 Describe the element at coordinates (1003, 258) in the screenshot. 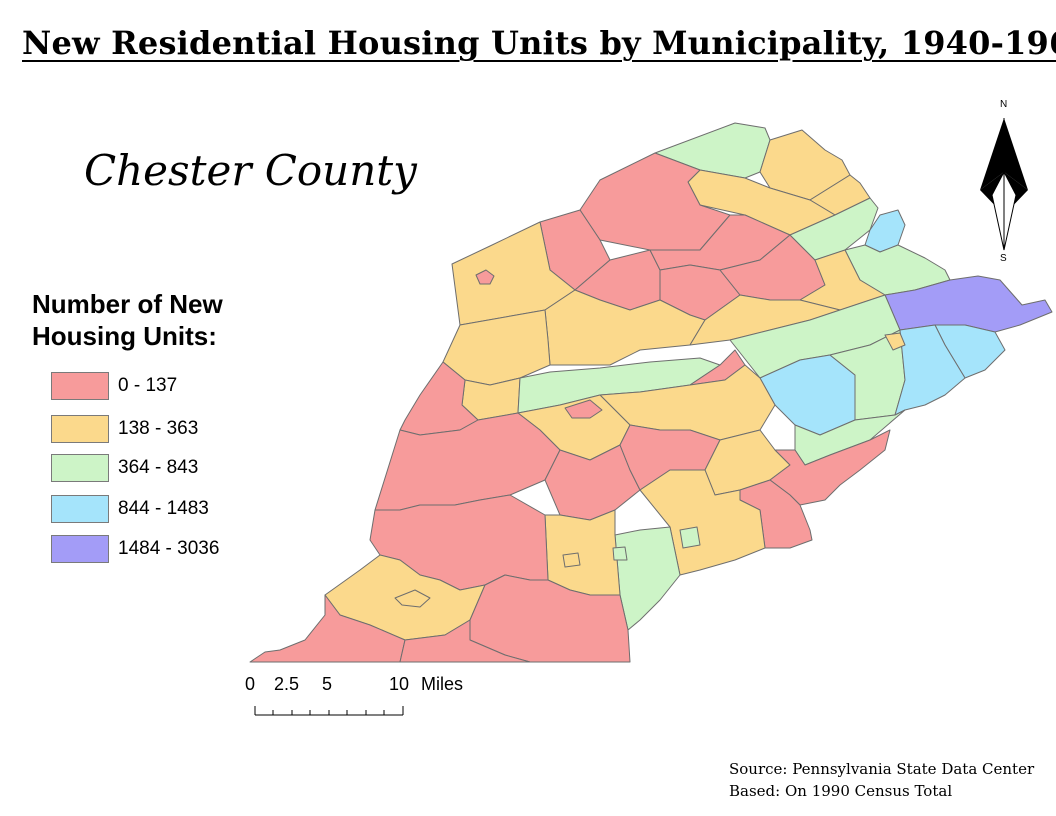

I see `south-label: S` at that location.